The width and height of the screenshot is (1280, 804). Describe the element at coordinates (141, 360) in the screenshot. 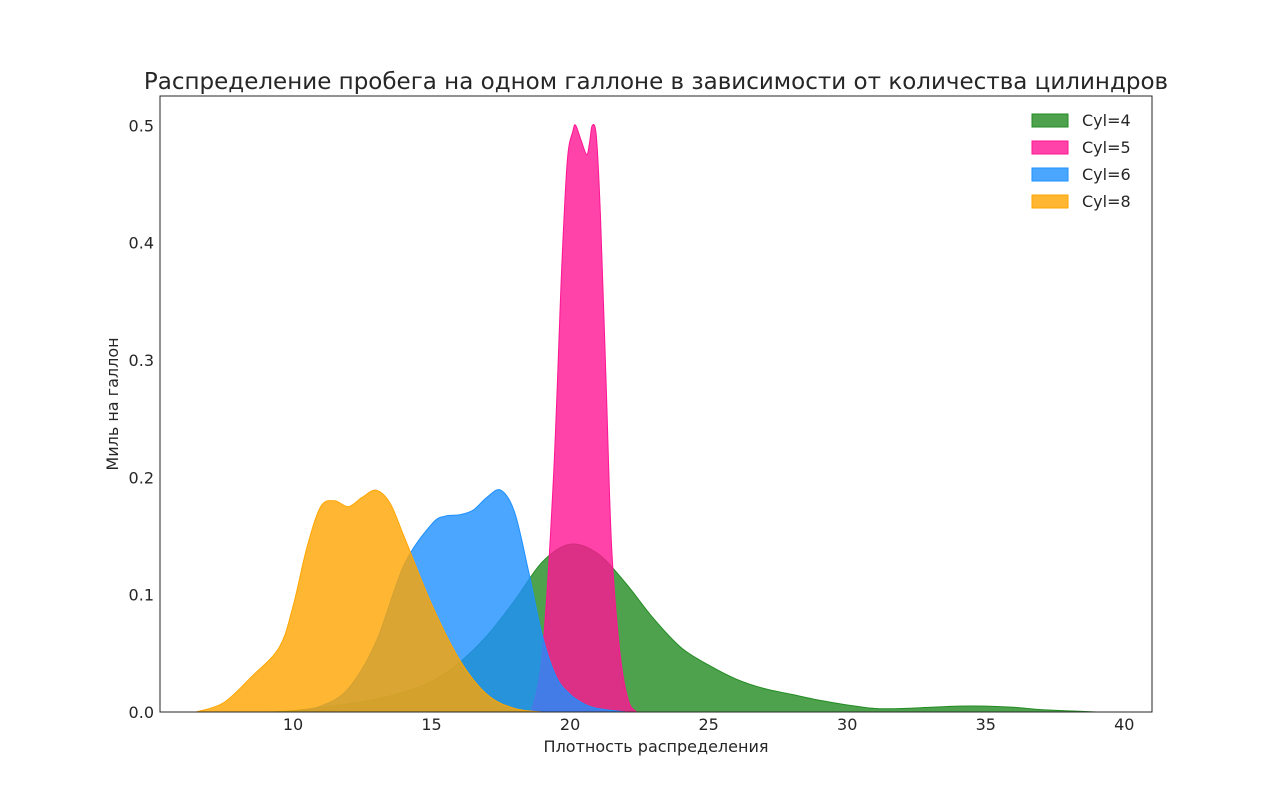

I see `y-tick-label: 0.3` at that location.